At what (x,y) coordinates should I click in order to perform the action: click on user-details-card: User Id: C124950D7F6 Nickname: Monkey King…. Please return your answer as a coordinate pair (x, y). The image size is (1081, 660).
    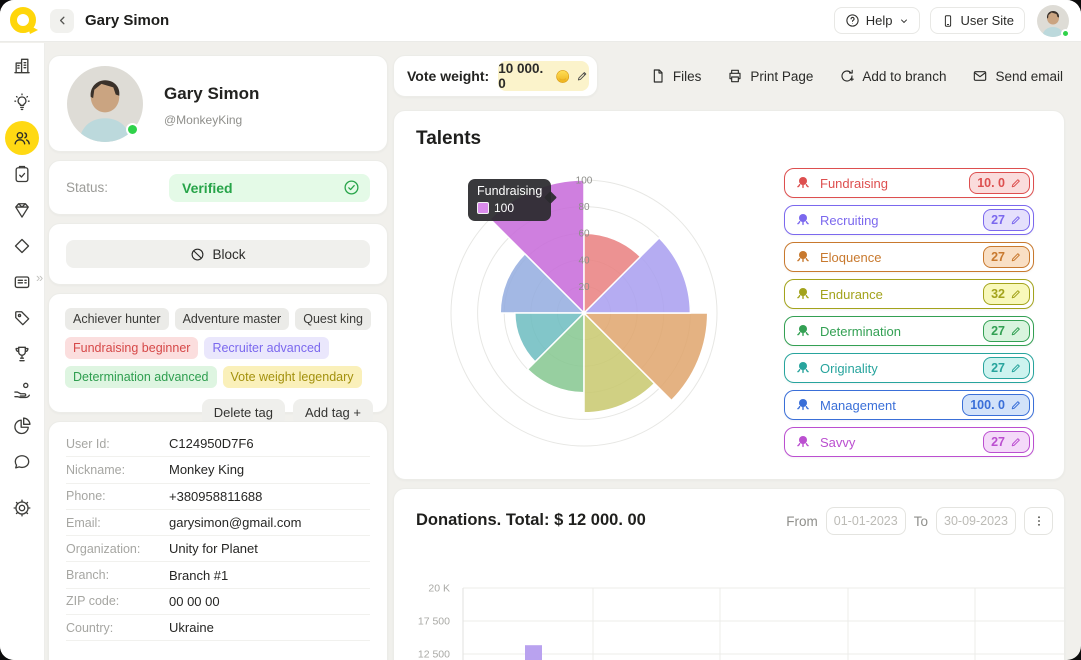
    Looking at the image, I should click on (218, 540).